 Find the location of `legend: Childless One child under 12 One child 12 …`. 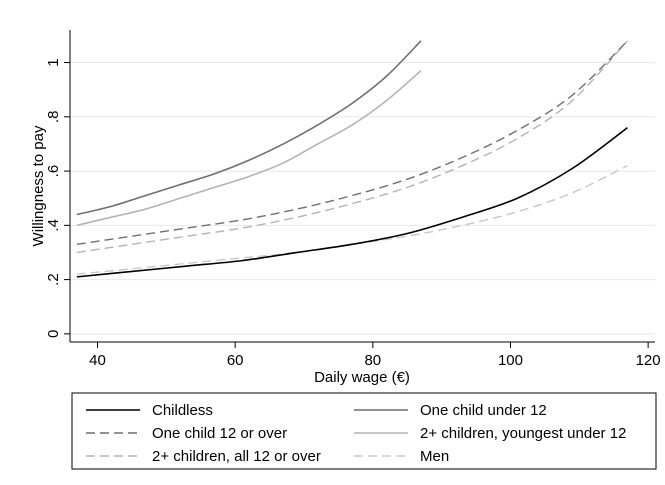

legend: Childless One child under 12 One child 12 … is located at coordinates (364, 431).